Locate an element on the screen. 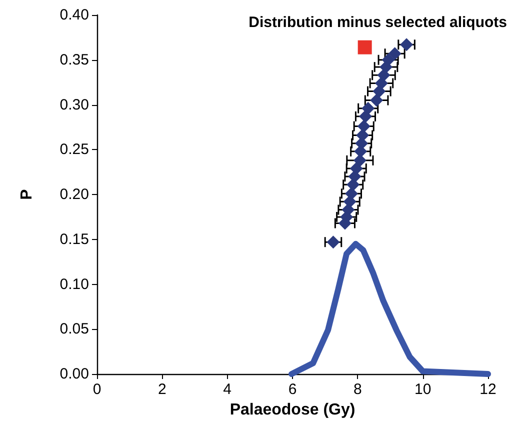  x-axis-title: Palaeodose (Gy) is located at coordinates (293, 409).